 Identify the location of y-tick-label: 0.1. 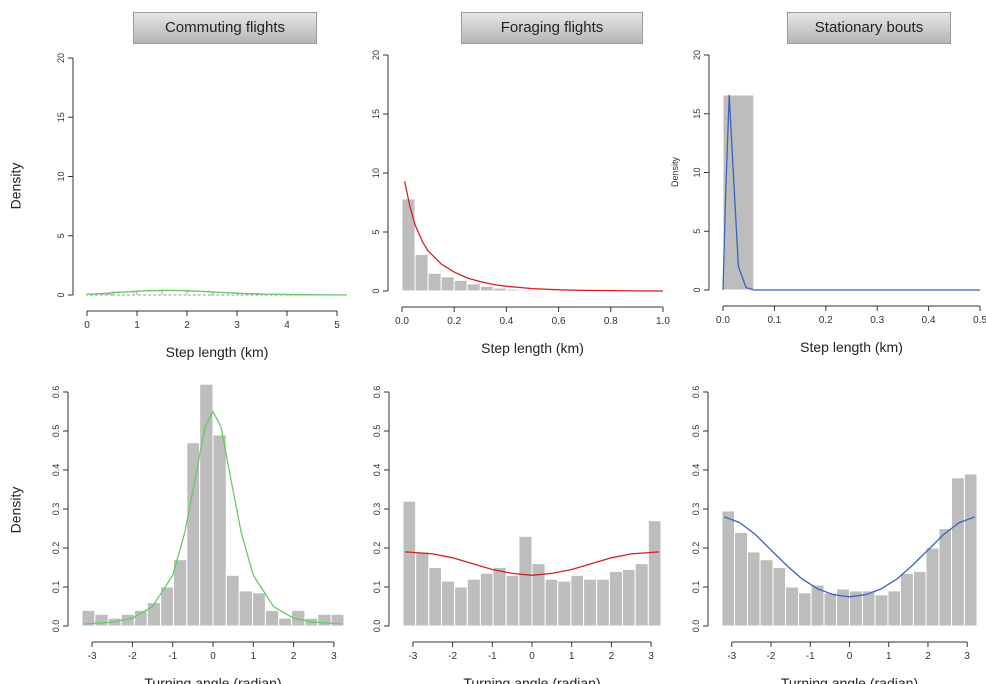
(696, 587).